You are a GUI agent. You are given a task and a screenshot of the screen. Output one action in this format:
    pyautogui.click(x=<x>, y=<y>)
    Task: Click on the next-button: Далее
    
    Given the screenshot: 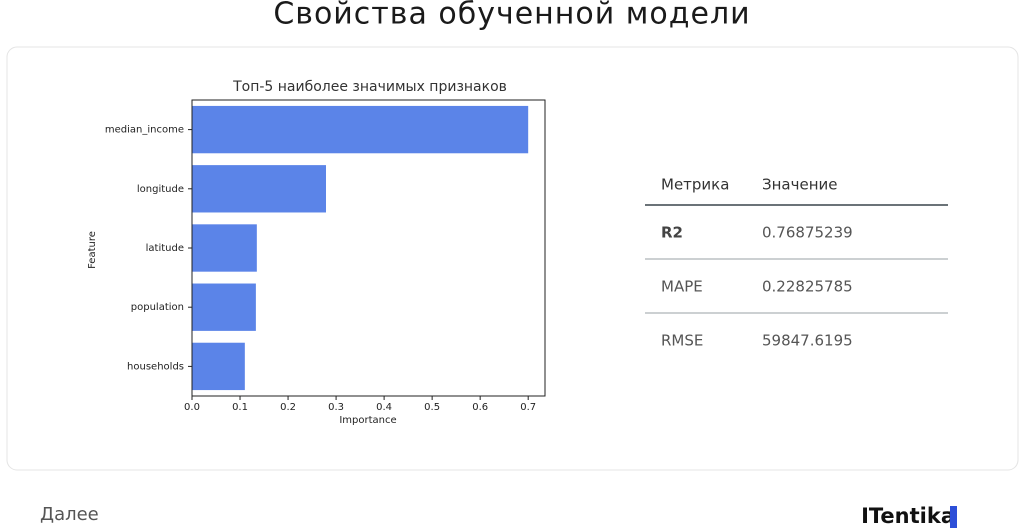 What is the action you would take?
    pyautogui.click(x=69, y=514)
    